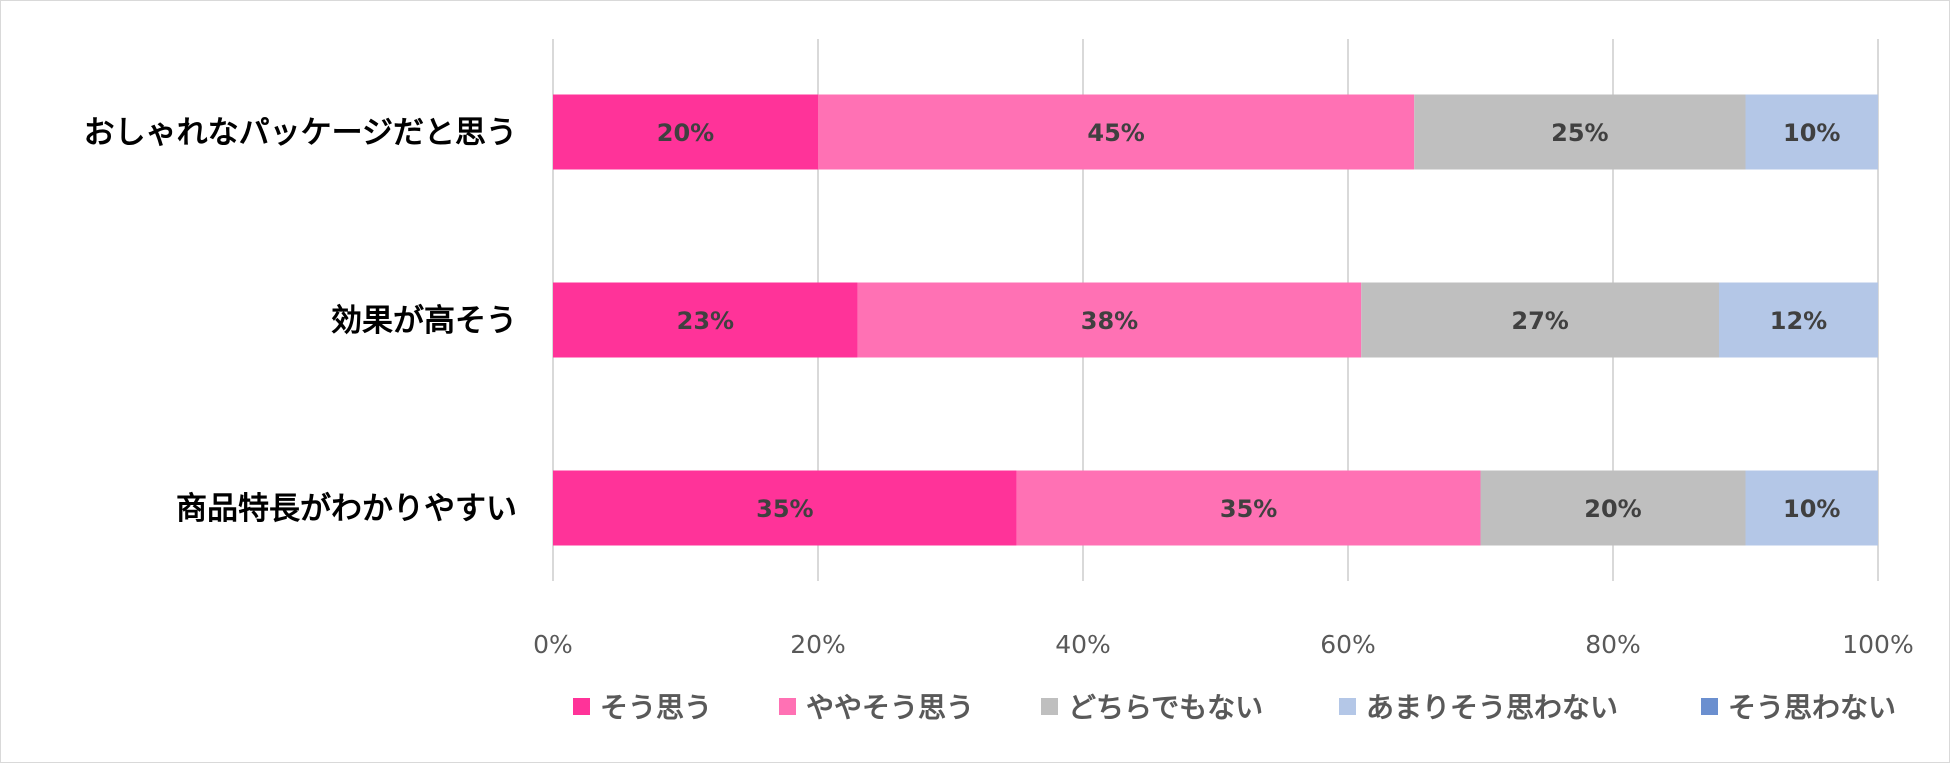 The image size is (1950, 764). Describe the element at coordinates (818, 644) in the screenshot. I see `x-tick-label: 20%` at that location.